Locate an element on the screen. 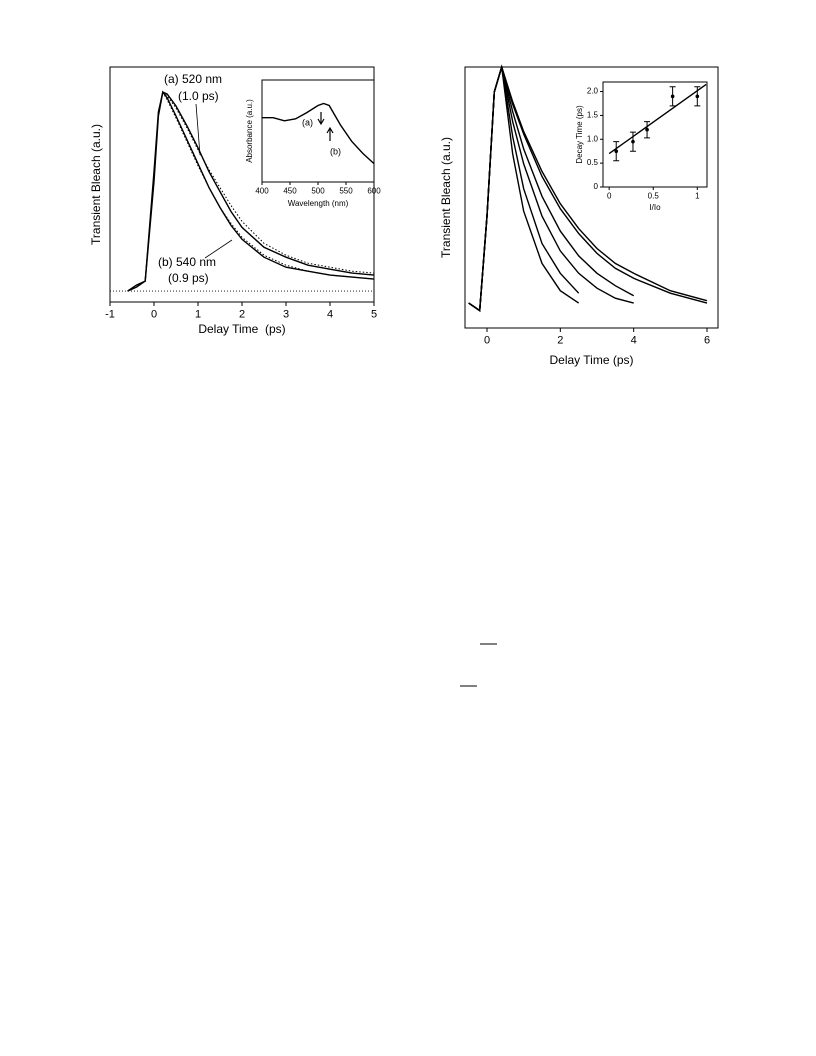  y-tick-label: 0 is located at coordinates (596, 186).